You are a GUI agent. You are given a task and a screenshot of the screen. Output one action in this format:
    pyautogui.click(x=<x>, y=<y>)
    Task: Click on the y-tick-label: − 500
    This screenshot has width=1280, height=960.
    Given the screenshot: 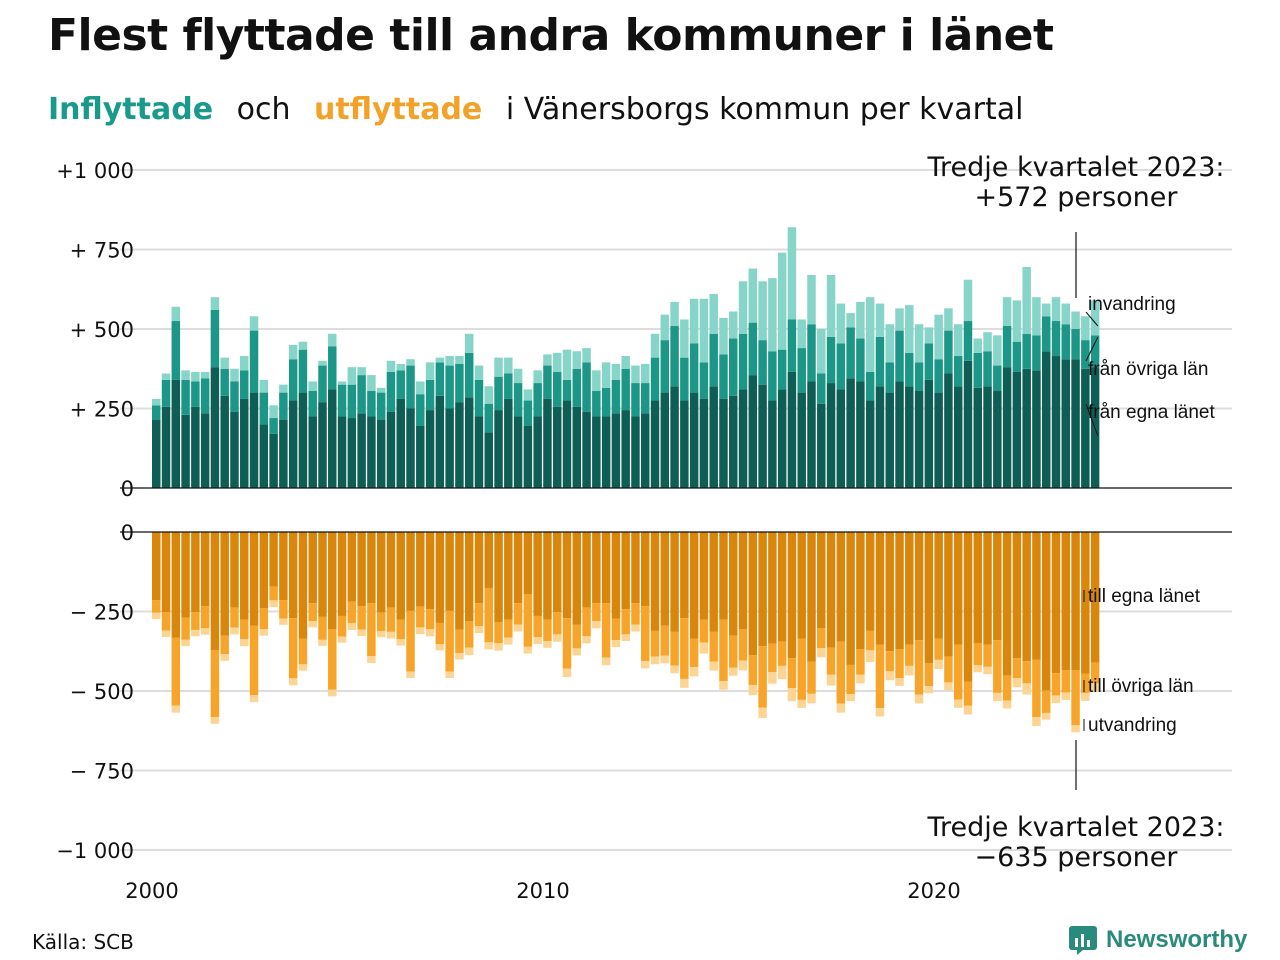 What is the action you would take?
    pyautogui.click(x=102, y=692)
    